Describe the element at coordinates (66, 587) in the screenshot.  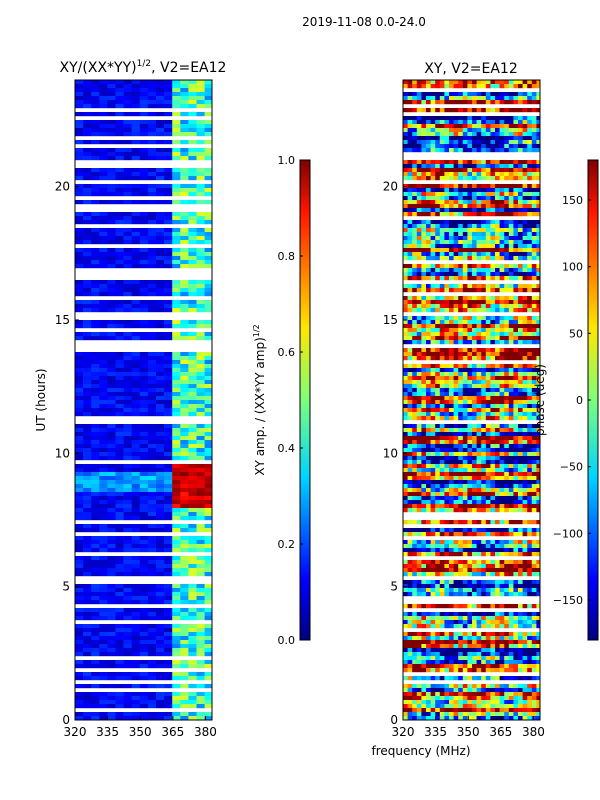
I see `y-tick-label: 5` at that location.